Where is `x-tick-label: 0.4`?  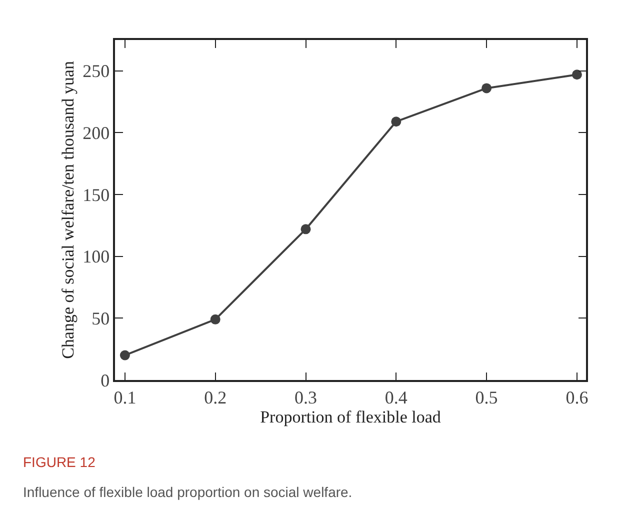 x-tick-label: 0.4 is located at coordinates (396, 397).